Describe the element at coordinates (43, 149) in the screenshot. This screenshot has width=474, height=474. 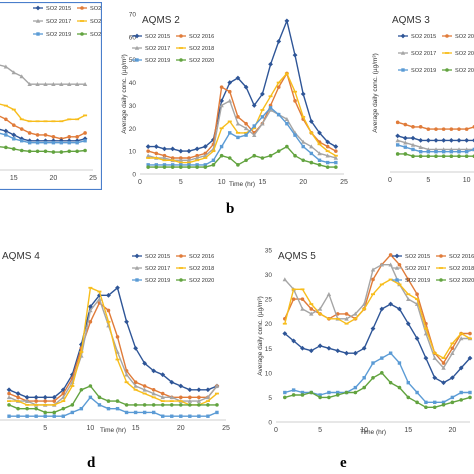
I see `series-so2-2020` at that location.